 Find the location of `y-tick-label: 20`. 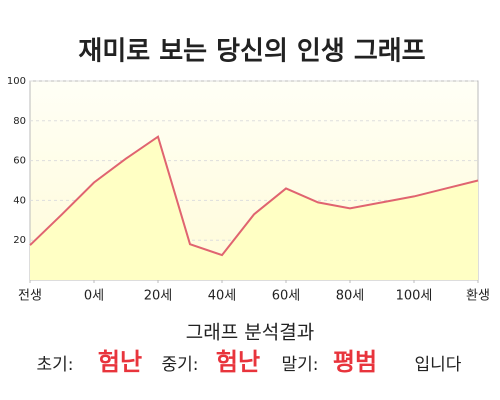

y-tick-label: 20 is located at coordinates (19, 240).